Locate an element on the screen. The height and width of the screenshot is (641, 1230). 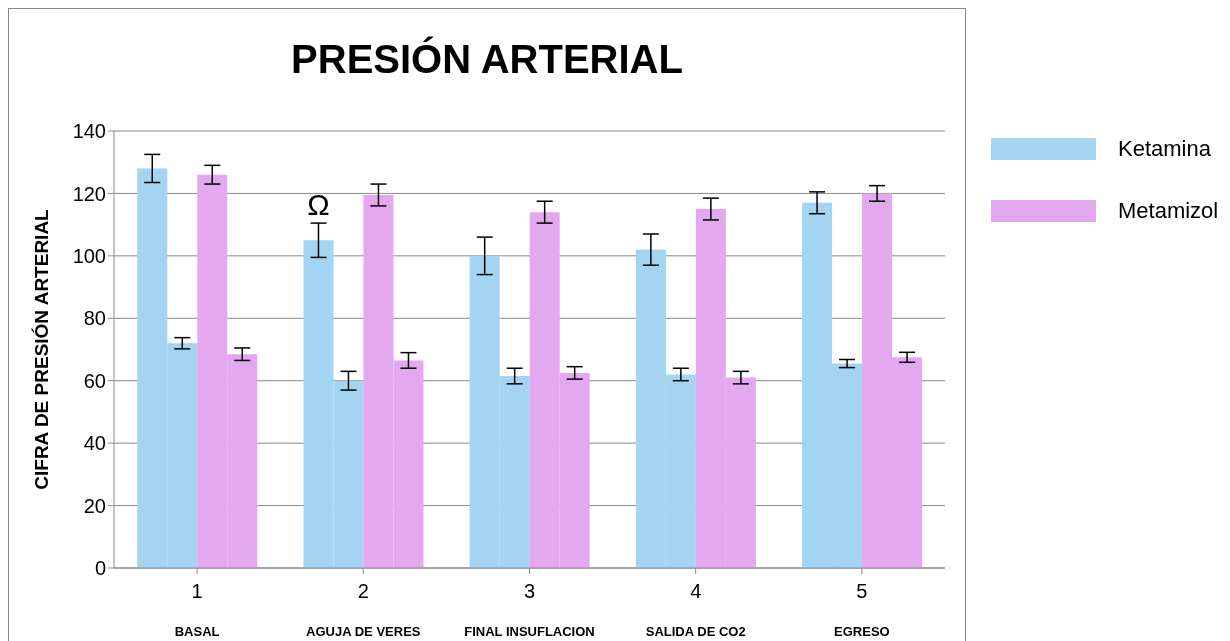
y-tick-label: 80 is located at coordinates (94, 318).